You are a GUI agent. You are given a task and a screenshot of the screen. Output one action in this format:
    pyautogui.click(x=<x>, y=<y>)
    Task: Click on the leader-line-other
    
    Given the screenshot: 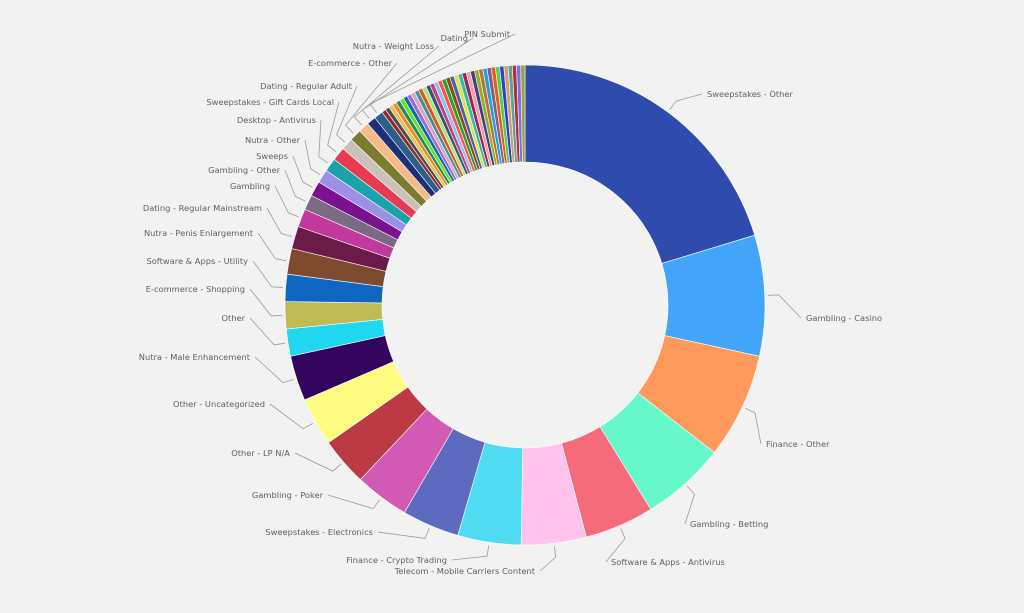 What is the action you would take?
    pyautogui.click(x=267, y=331)
    